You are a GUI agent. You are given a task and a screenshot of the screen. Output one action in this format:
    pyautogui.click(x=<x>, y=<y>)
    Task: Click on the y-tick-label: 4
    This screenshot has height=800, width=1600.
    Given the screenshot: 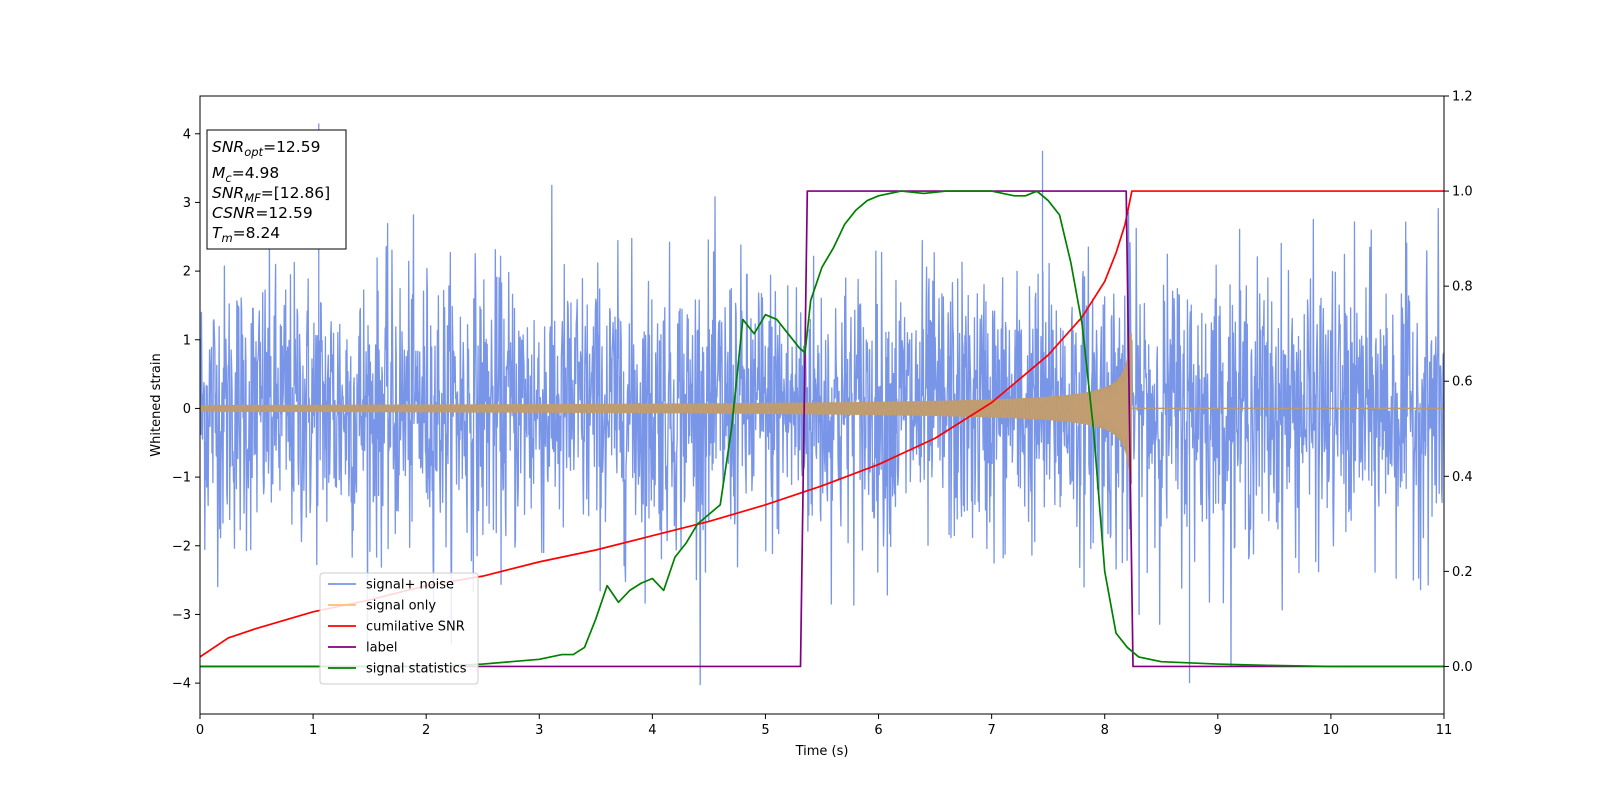 What is the action you would take?
    pyautogui.click(x=187, y=134)
    